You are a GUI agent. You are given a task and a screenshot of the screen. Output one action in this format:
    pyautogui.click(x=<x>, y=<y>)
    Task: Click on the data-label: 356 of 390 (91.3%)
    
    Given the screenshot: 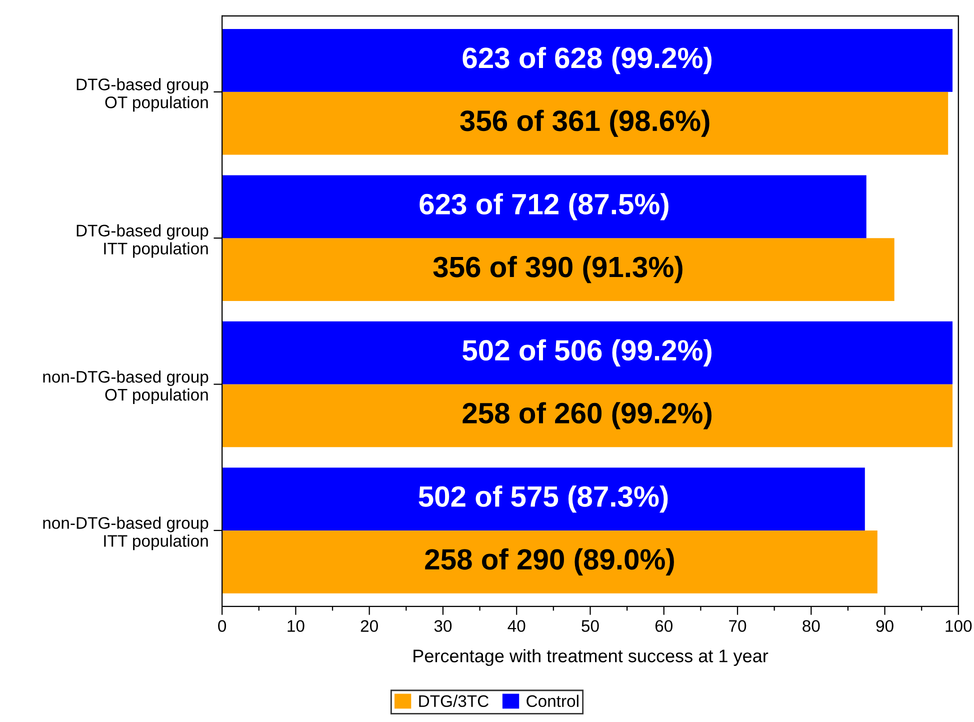 What is the action you would take?
    pyautogui.click(x=557, y=270)
    